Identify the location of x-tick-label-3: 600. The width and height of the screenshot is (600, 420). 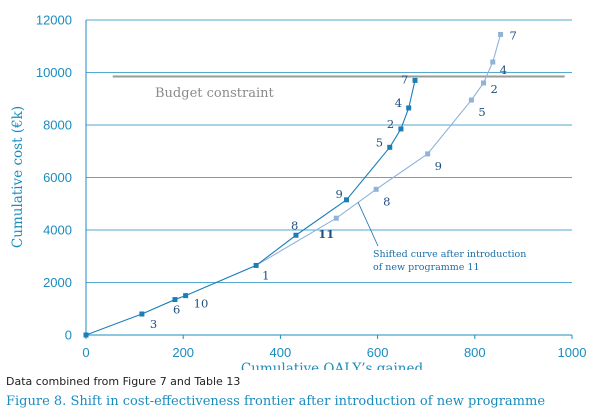
(378, 352).